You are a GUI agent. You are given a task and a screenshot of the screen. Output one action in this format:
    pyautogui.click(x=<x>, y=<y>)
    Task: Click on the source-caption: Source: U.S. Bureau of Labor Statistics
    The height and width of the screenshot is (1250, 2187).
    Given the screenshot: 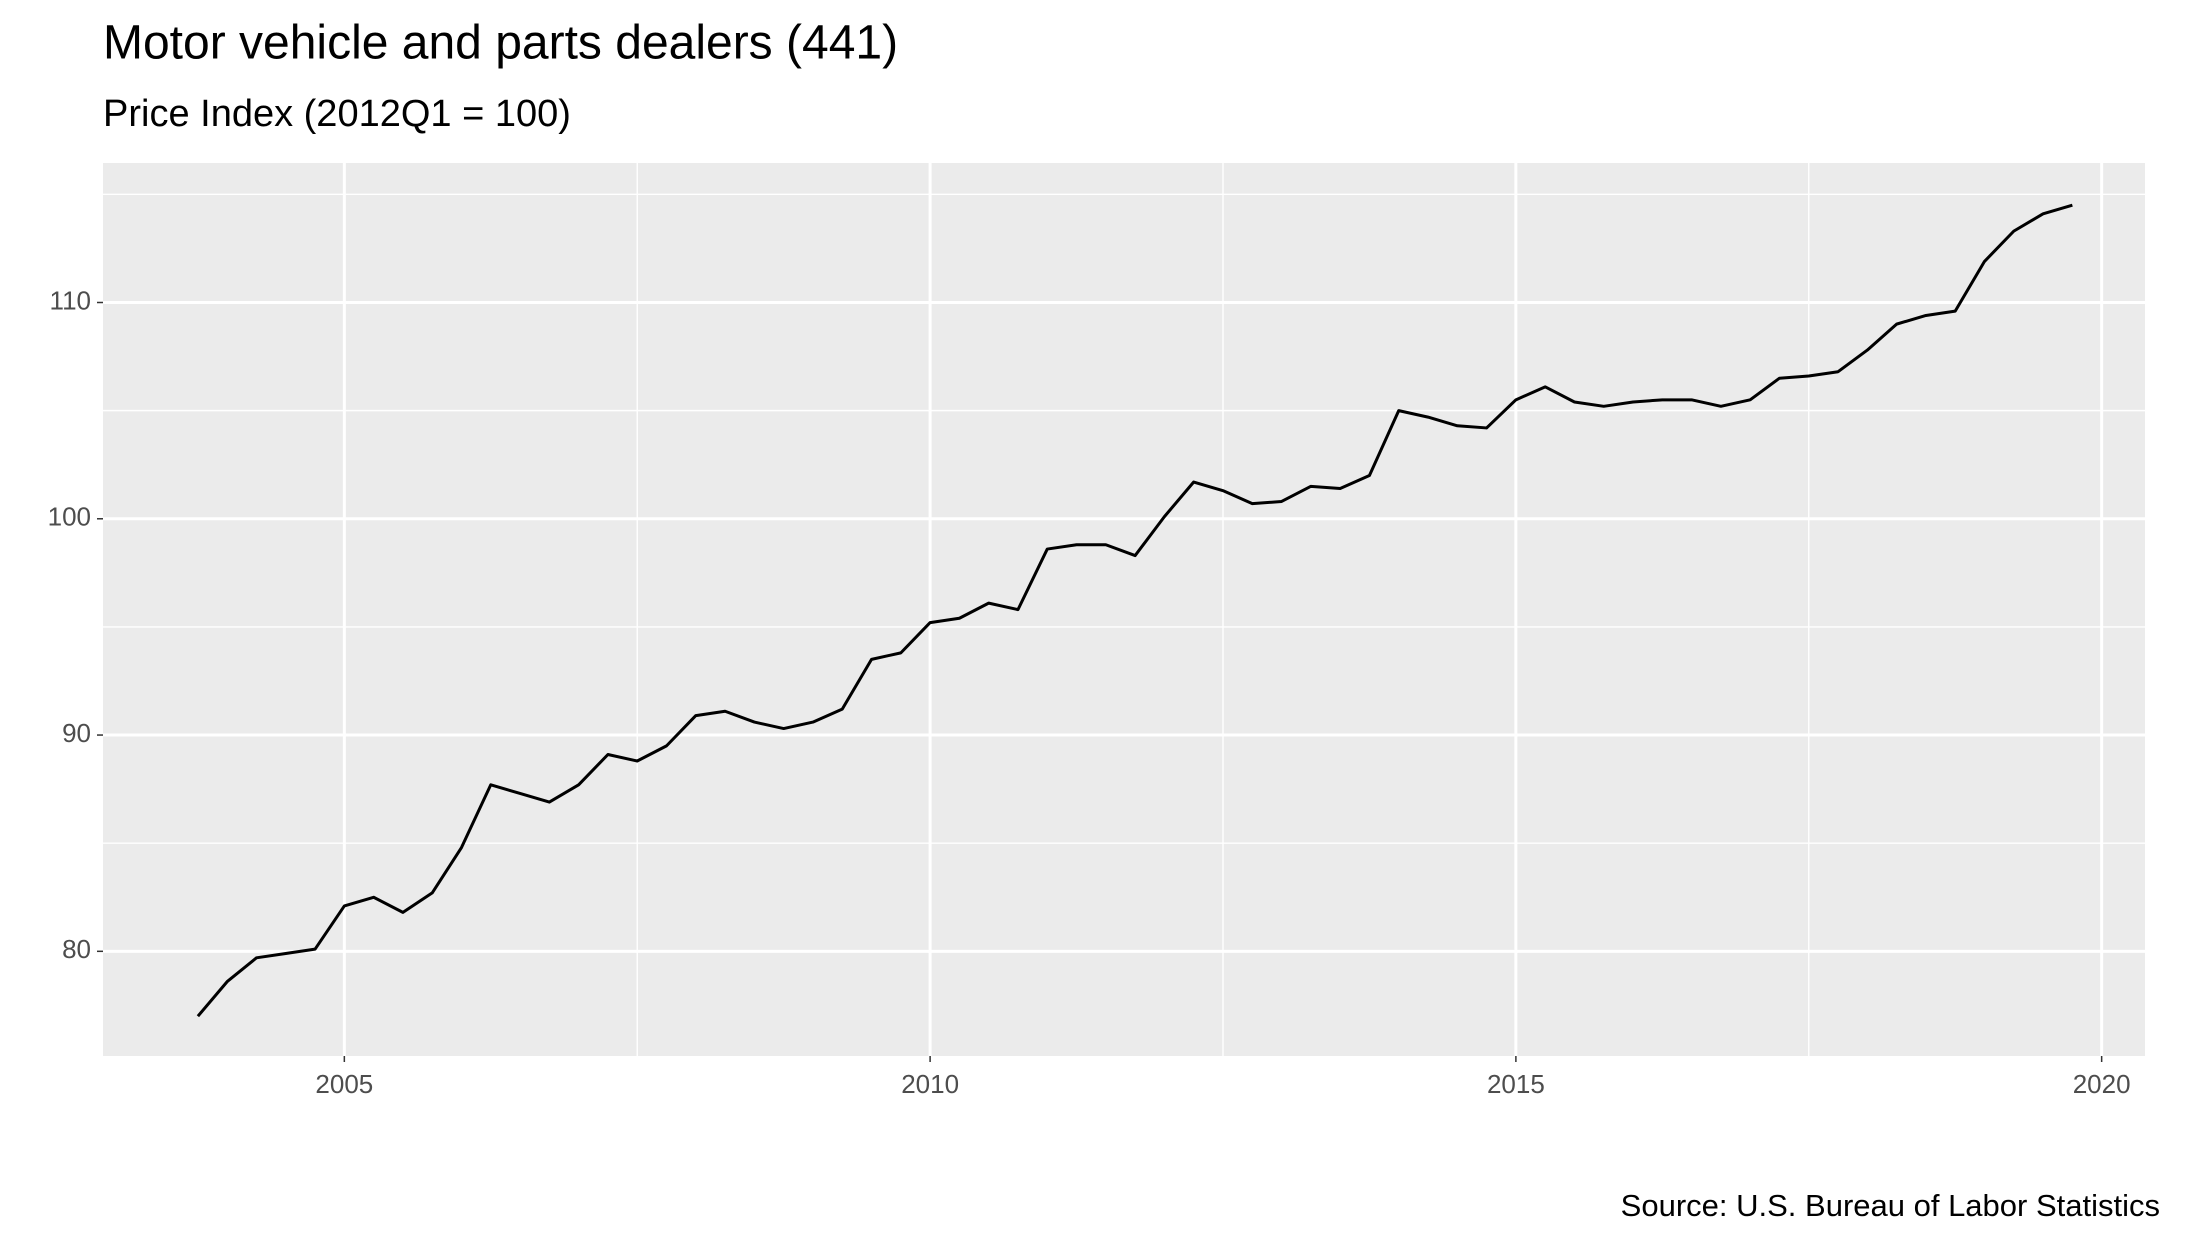 What is the action you would take?
    pyautogui.click(x=1890, y=1205)
    